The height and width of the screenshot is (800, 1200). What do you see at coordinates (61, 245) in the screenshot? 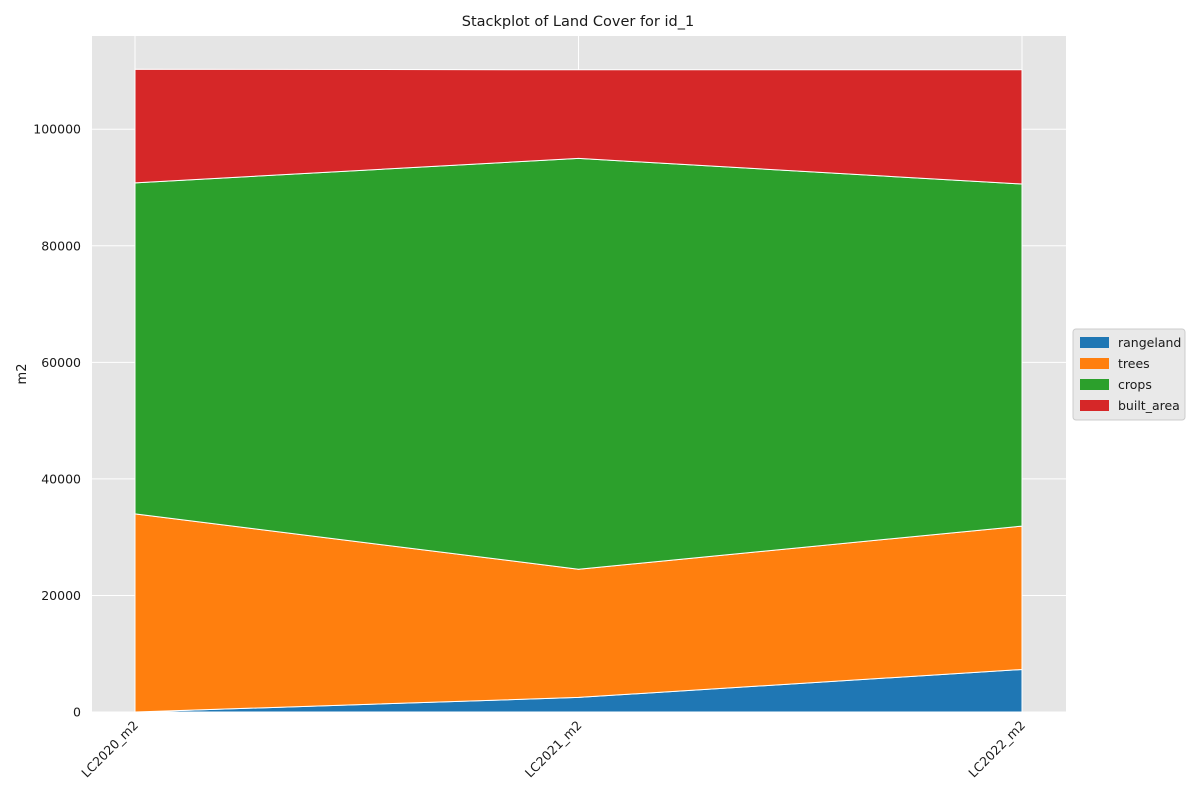
I see `y-tick-label: 80000` at bounding box center [61, 245].